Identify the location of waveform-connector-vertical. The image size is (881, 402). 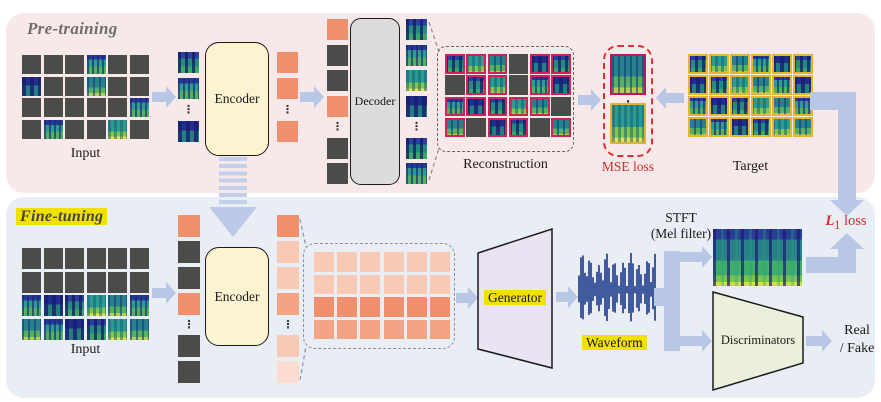
(672, 301).